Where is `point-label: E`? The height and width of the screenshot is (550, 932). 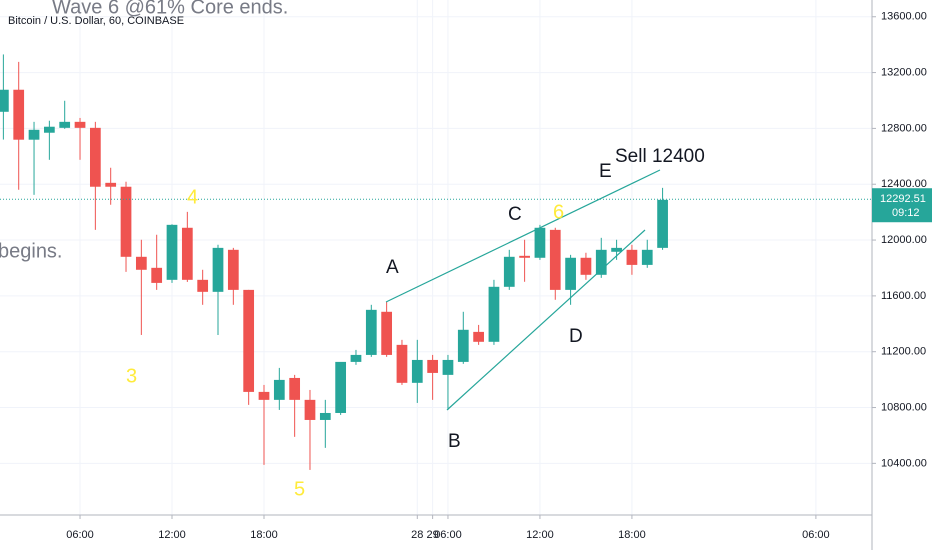 point-label: E is located at coordinates (605, 171).